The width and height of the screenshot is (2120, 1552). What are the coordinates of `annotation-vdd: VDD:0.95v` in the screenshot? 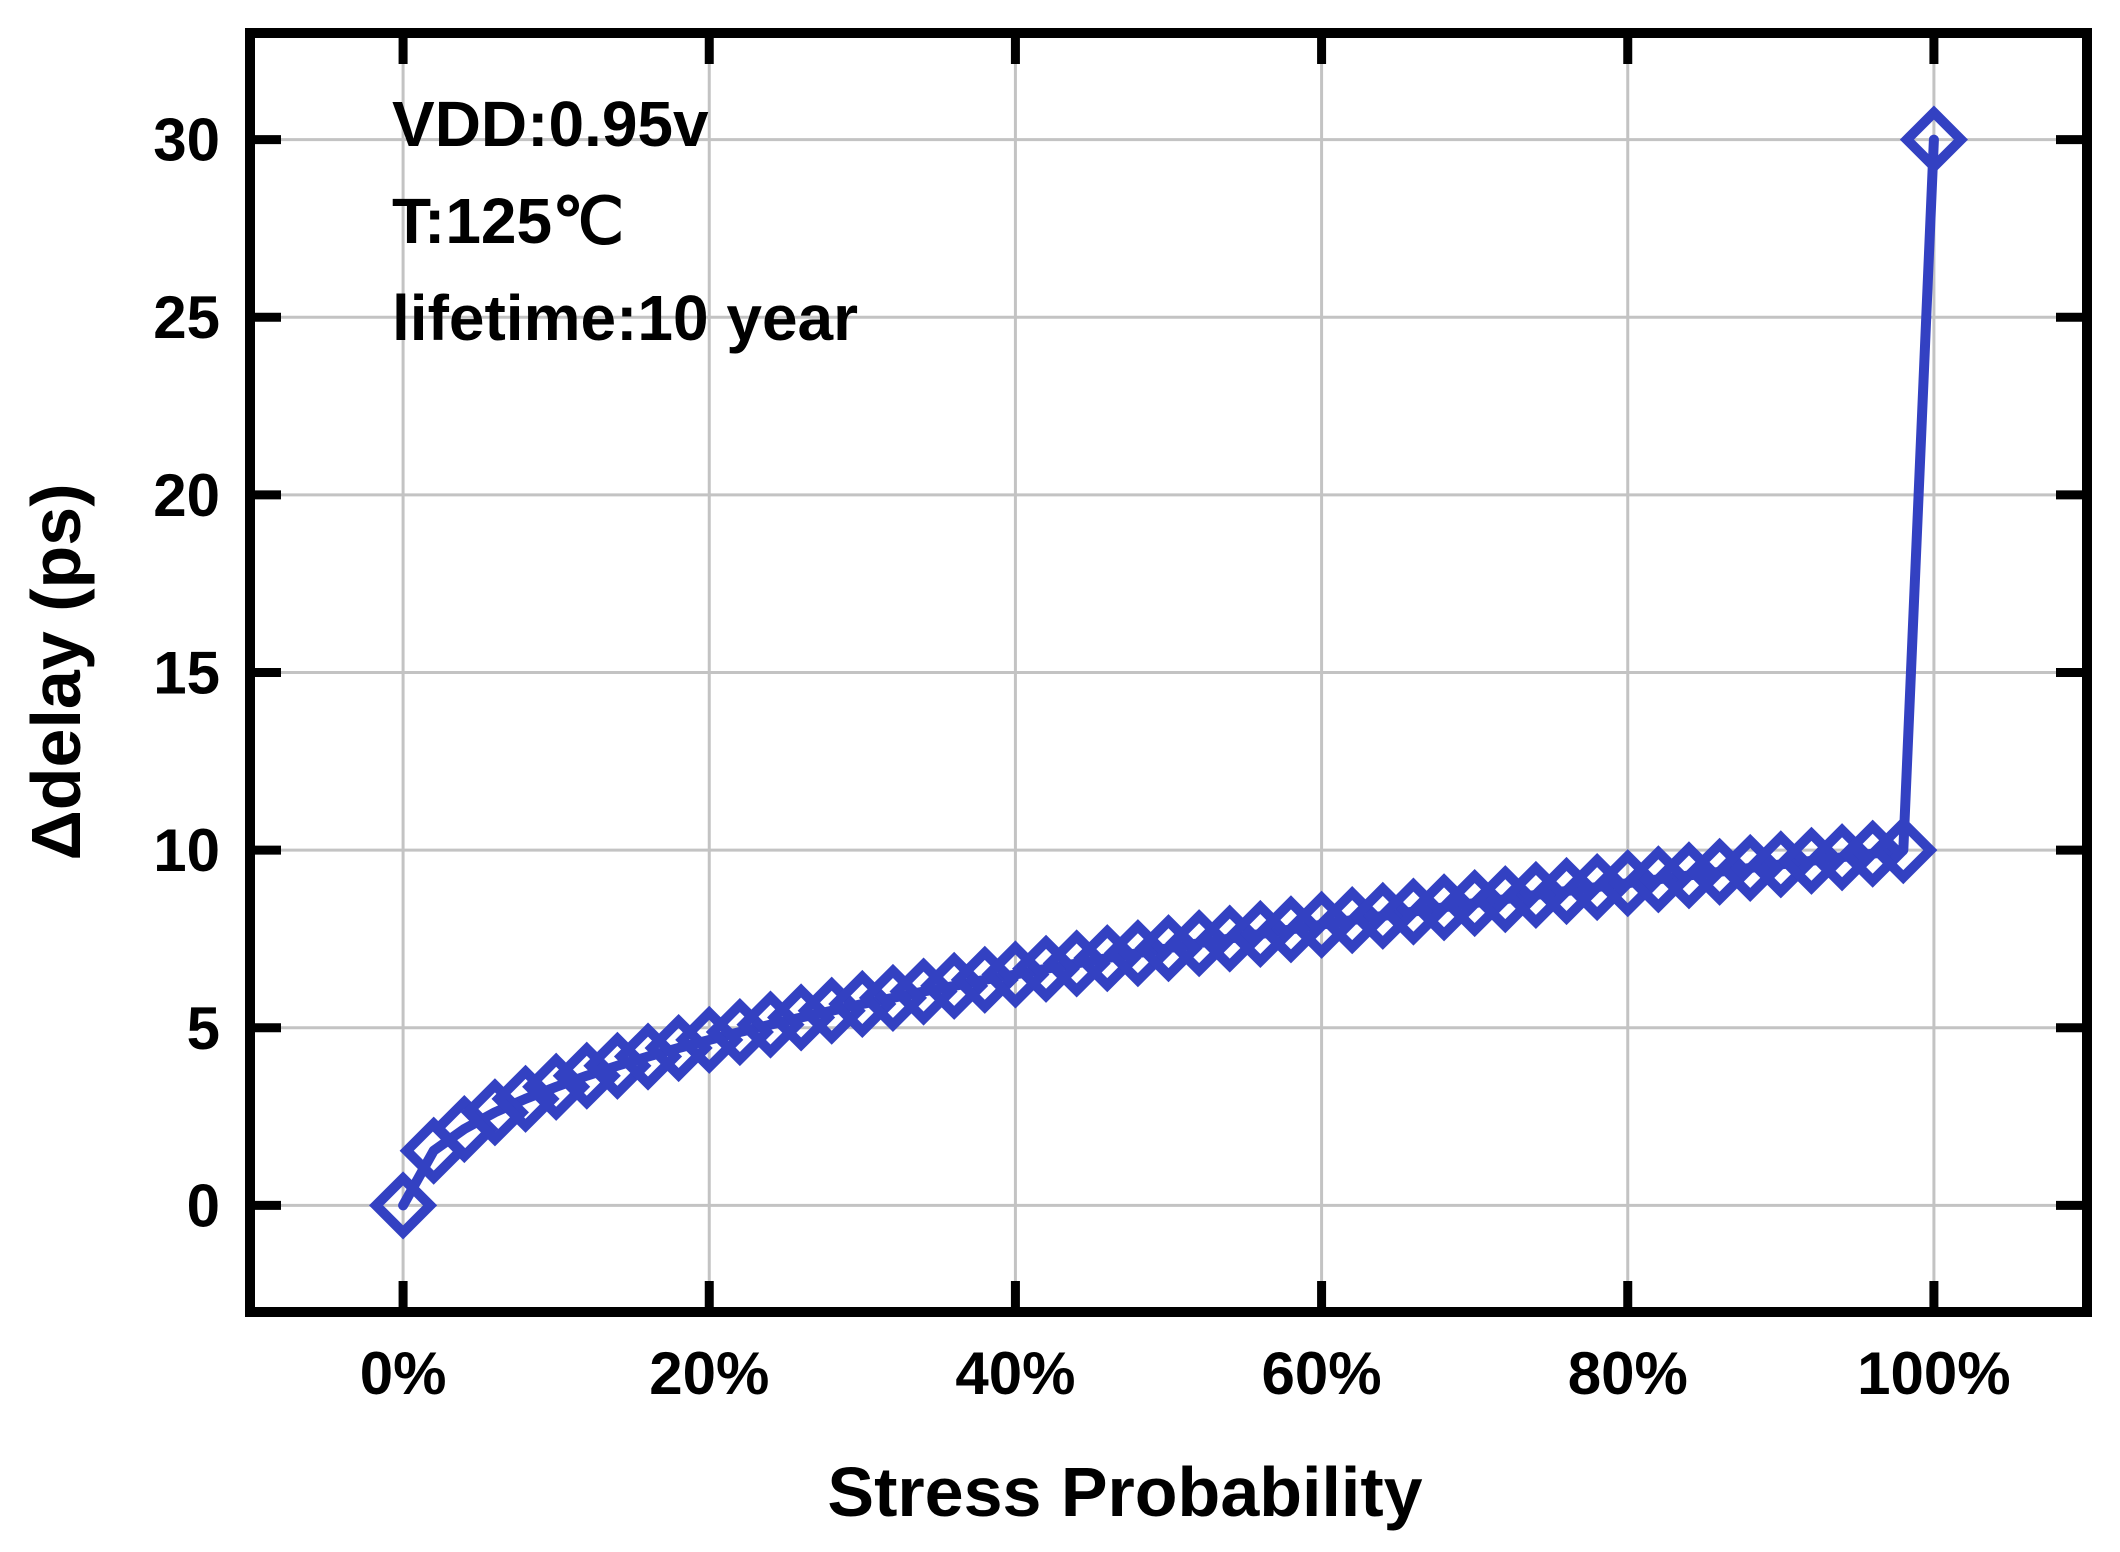 It's located at (550, 124).